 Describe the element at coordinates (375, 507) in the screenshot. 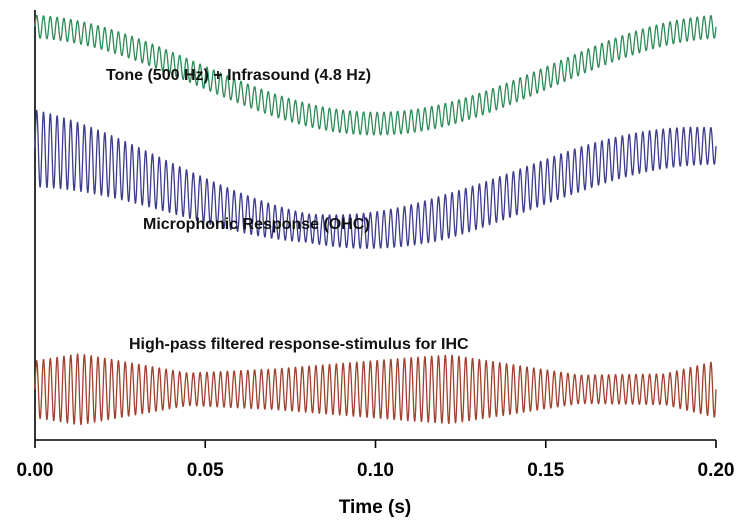

I see `x-axis-title: Time (s)` at that location.